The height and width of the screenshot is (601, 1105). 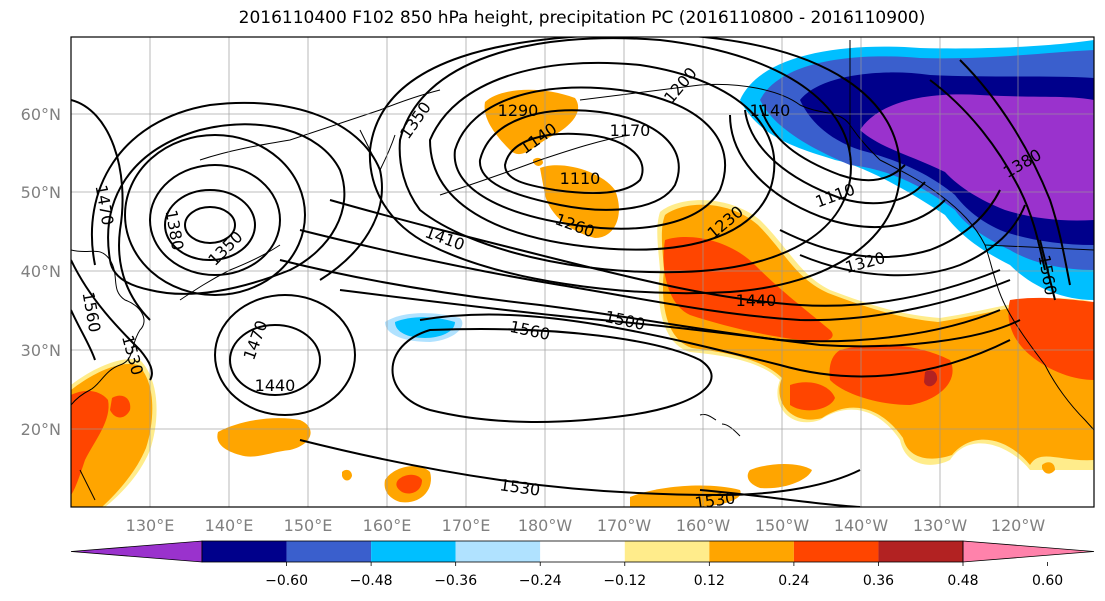 I want to click on coastline-north-america-west, so click(x=986, y=295).